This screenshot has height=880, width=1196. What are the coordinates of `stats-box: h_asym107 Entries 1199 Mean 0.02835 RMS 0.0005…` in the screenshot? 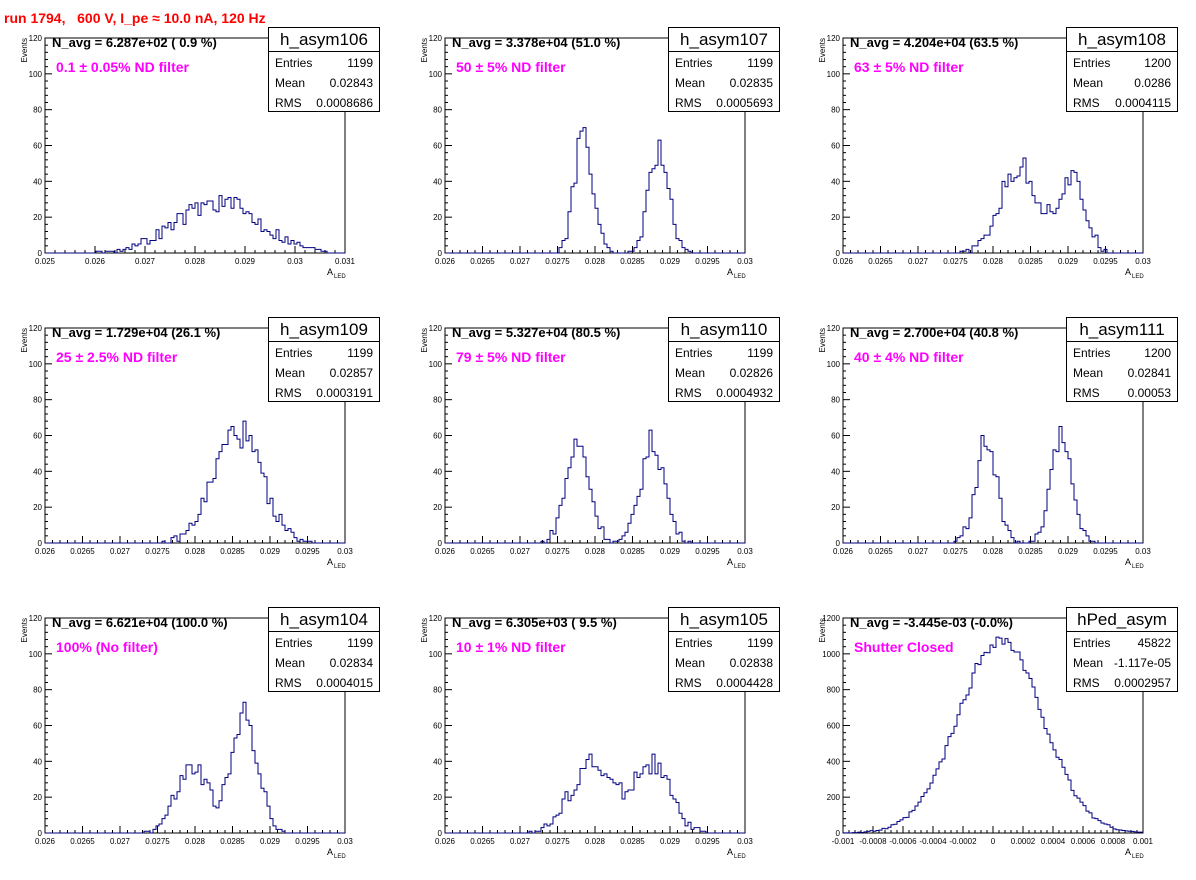 It's located at (724, 69).